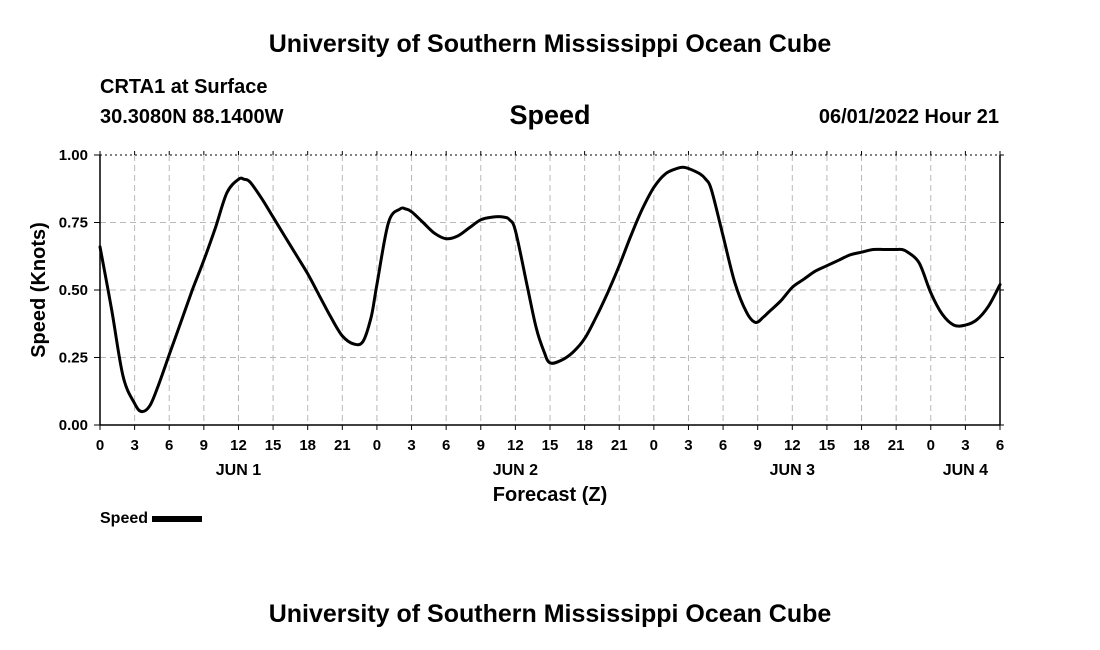 This screenshot has height=650, width=1100. I want to click on legend: Speed, so click(151, 519).